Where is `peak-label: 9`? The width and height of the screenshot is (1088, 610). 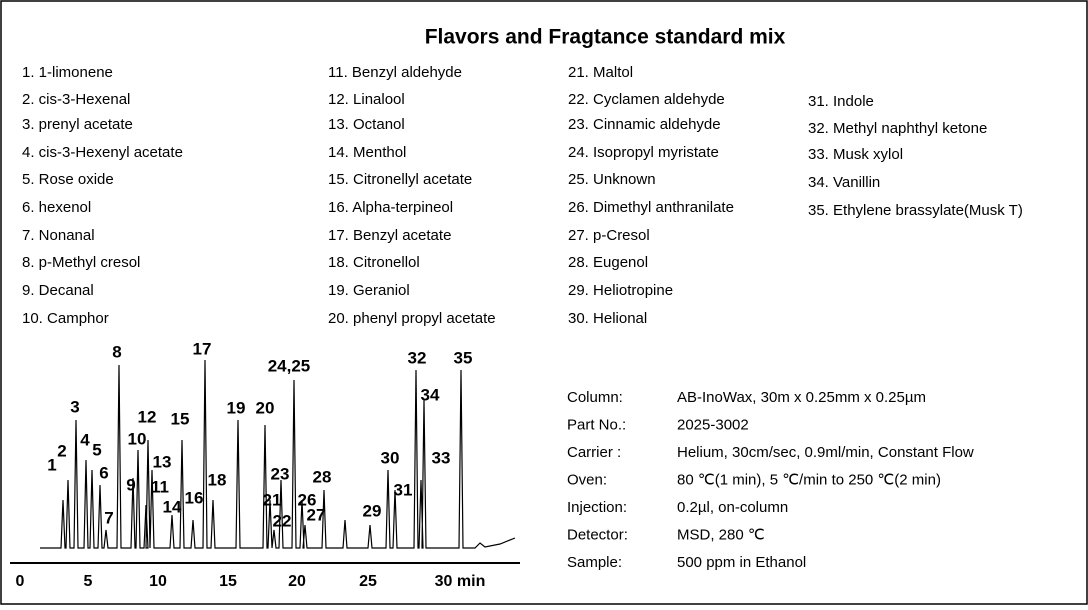
peak-label: 9 is located at coordinates (130, 484).